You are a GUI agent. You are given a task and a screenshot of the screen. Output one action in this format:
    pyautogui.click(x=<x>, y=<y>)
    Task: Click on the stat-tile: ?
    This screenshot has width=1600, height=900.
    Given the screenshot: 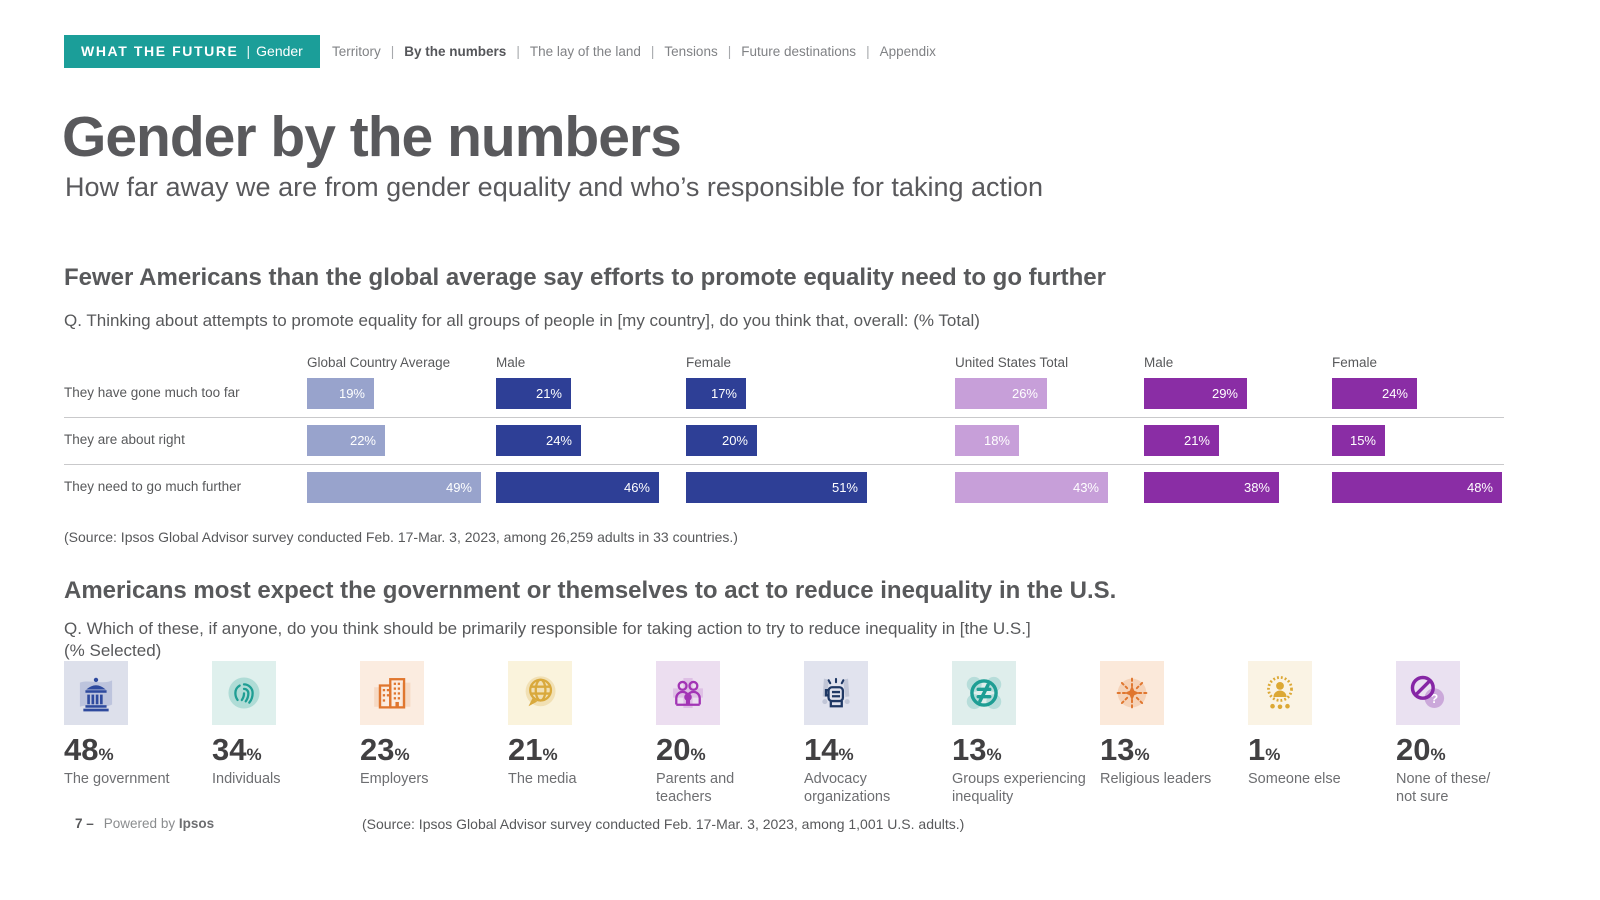 What is the action you would take?
    pyautogui.click(x=1428, y=693)
    